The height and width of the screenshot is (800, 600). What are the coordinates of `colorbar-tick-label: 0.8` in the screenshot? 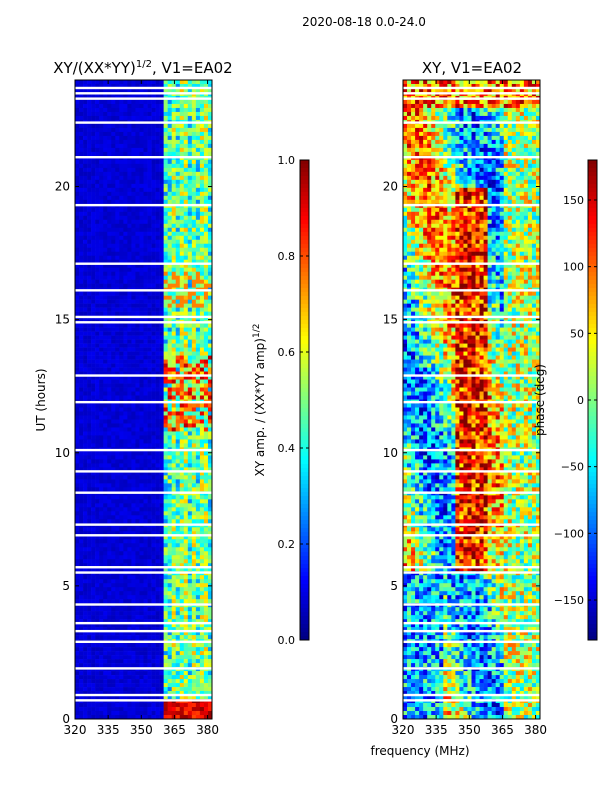 It's located at (287, 256).